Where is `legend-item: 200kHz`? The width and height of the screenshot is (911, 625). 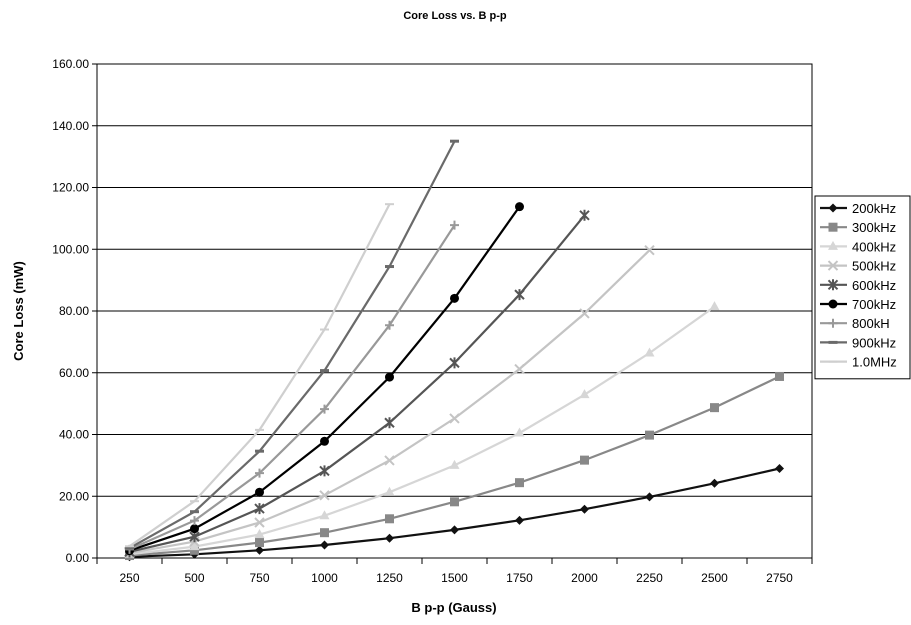
legend-item: 200kHz is located at coordinates (858, 208).